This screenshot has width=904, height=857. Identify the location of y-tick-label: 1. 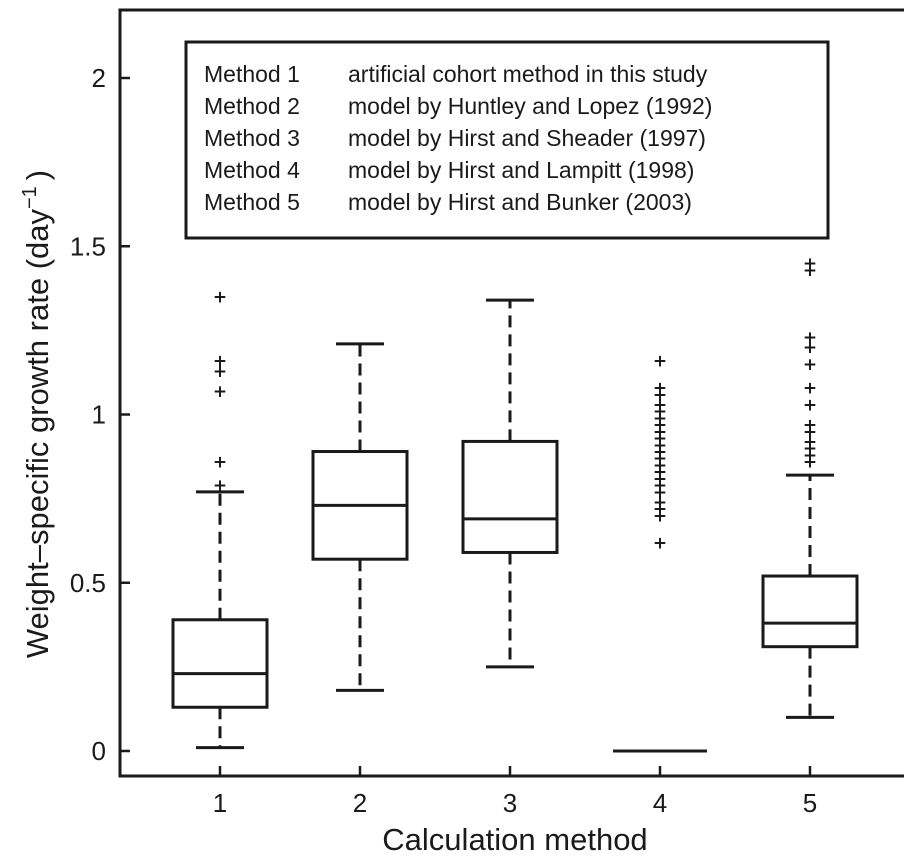
(99, 415).